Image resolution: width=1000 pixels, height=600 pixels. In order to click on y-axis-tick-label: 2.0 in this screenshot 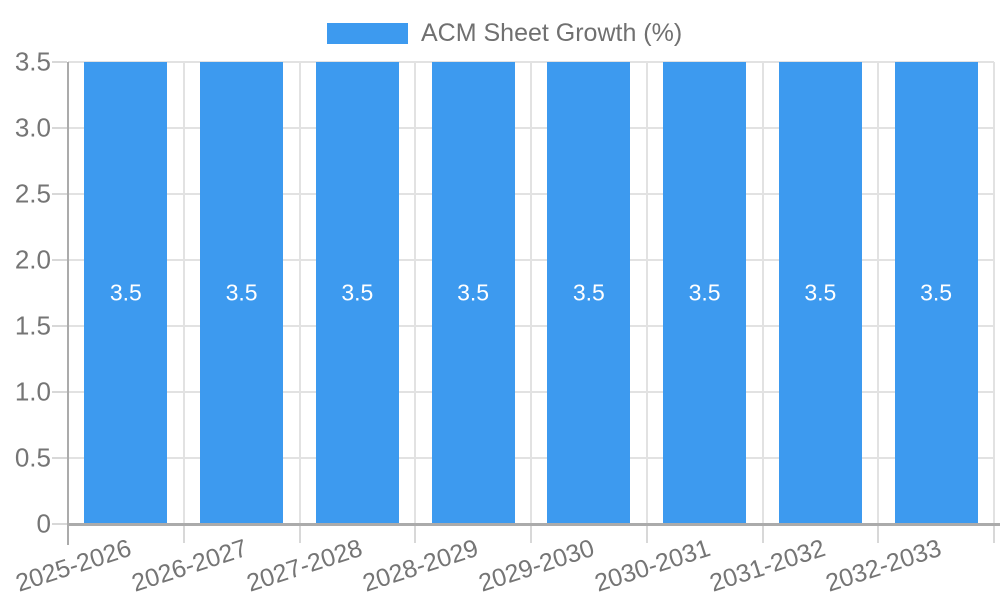, I will do `click(32, 259)`.